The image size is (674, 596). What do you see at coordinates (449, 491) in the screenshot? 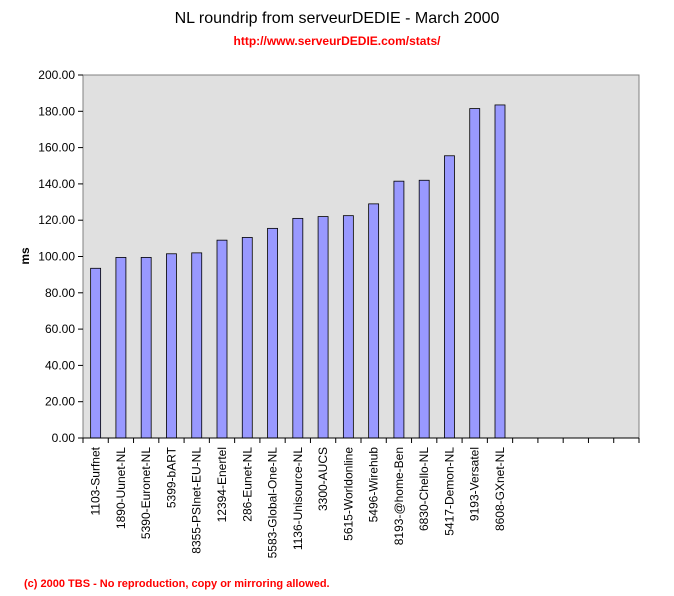
I see `x-tick-label: 5417-Demon-NL` at bounding box center [449, 491].